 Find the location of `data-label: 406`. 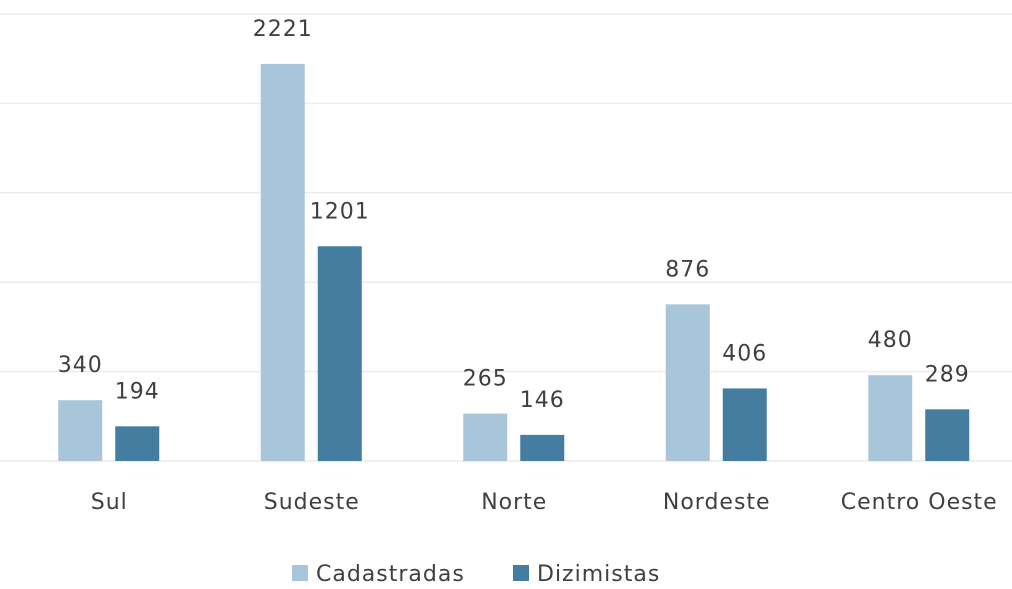

data-label: 406 is located at coordinates (744, 353).